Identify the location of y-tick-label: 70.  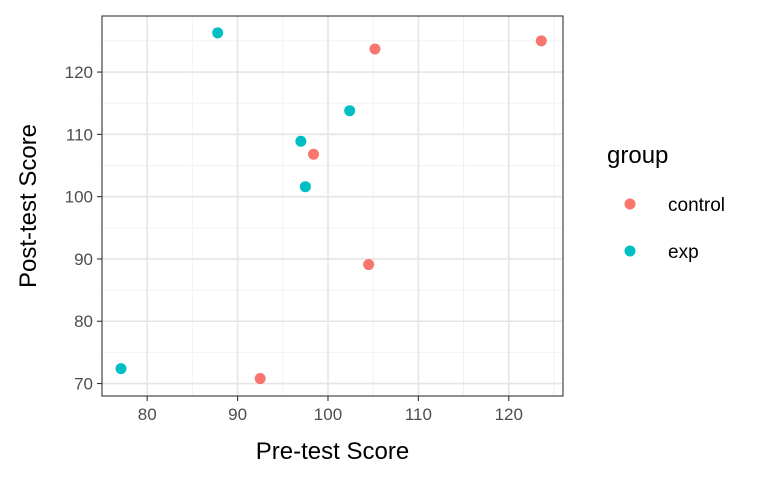
(83, 384).